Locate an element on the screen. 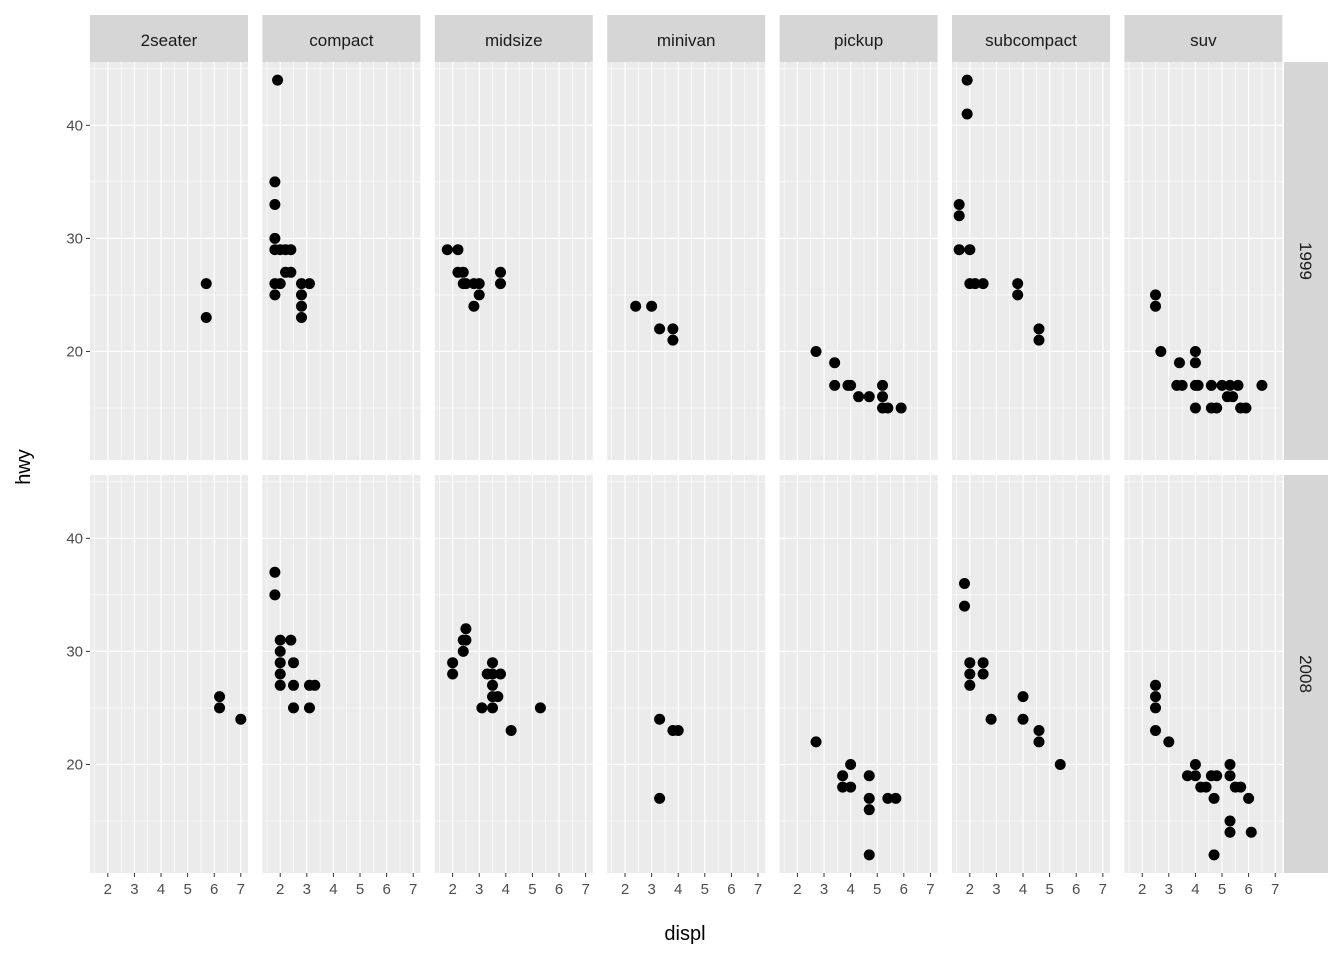  panel-minivan-2008: 2 3 4 5 6 7 is located at coordinates (686, 686).